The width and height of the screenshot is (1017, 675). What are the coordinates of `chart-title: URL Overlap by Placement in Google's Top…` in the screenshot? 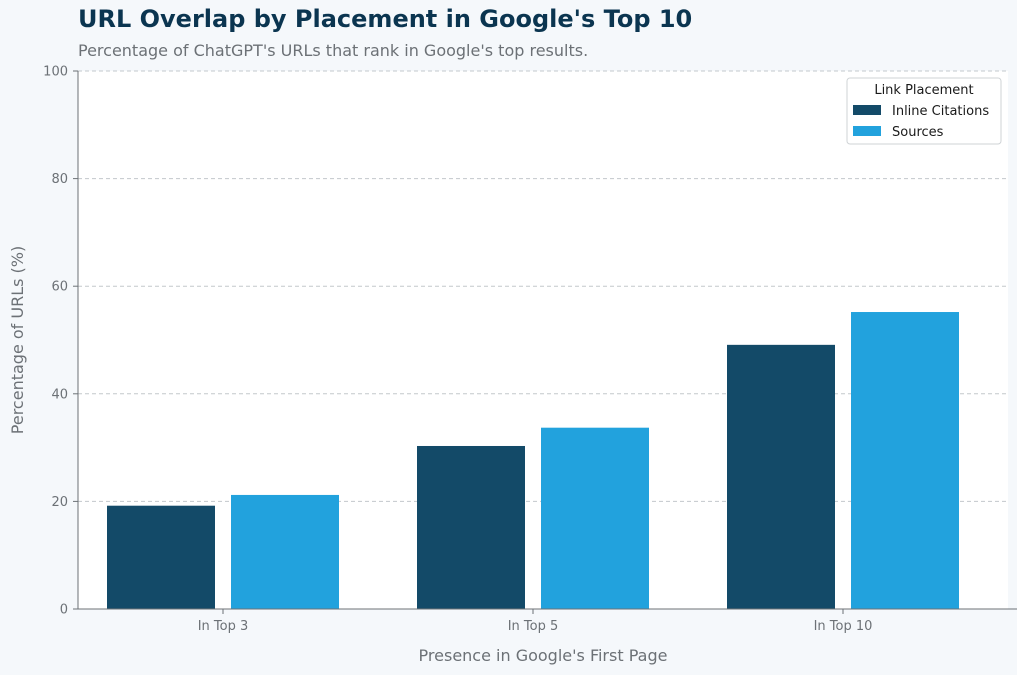 It's located at (385, 19).